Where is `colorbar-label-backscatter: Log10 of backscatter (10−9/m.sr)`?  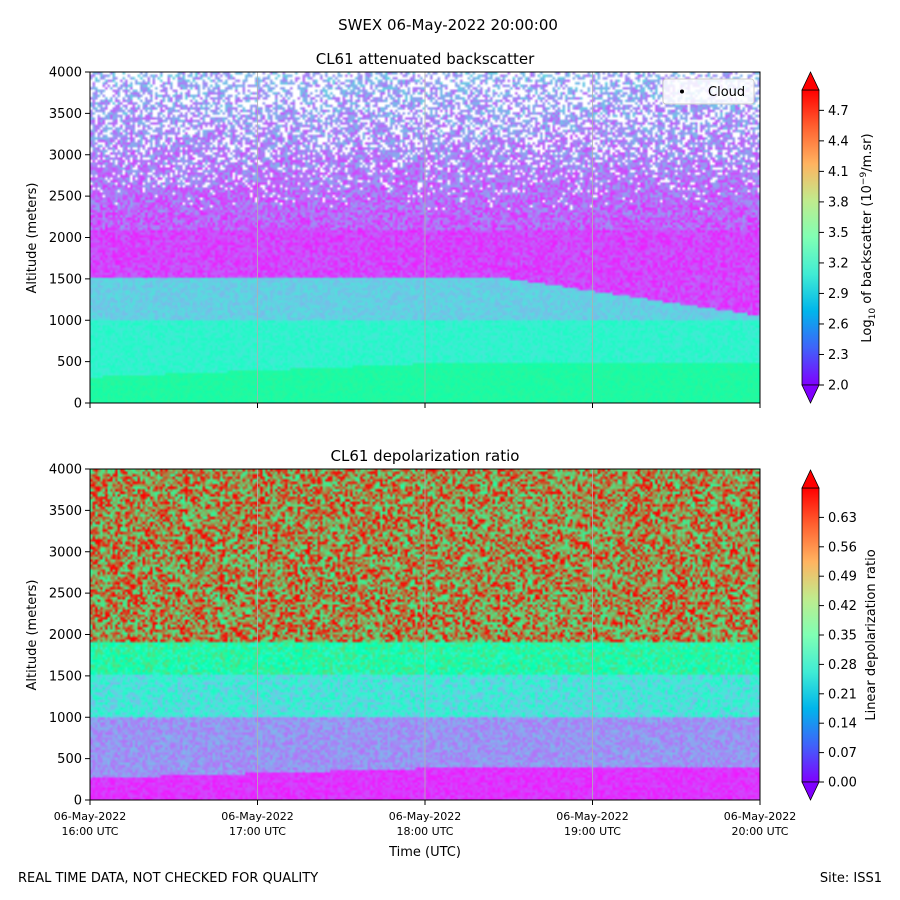 colorbar-label-backscatter: Log10 of backscatter (10−9/m.sr) is located at coordinates (868, 237).